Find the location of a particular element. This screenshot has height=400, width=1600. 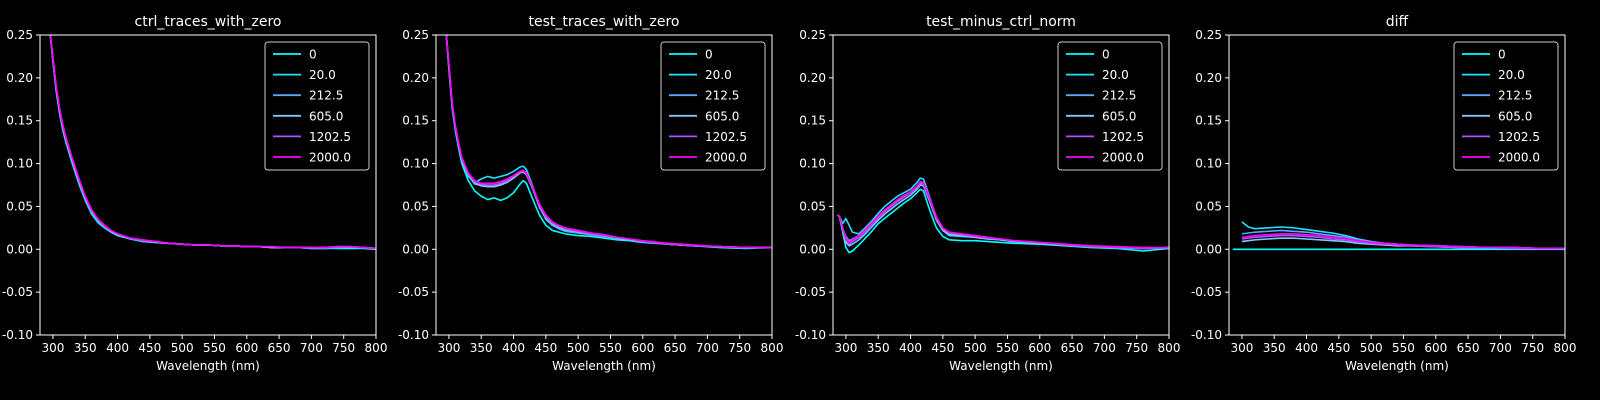

chart-title: diff is located at coordinates (1397, 22).